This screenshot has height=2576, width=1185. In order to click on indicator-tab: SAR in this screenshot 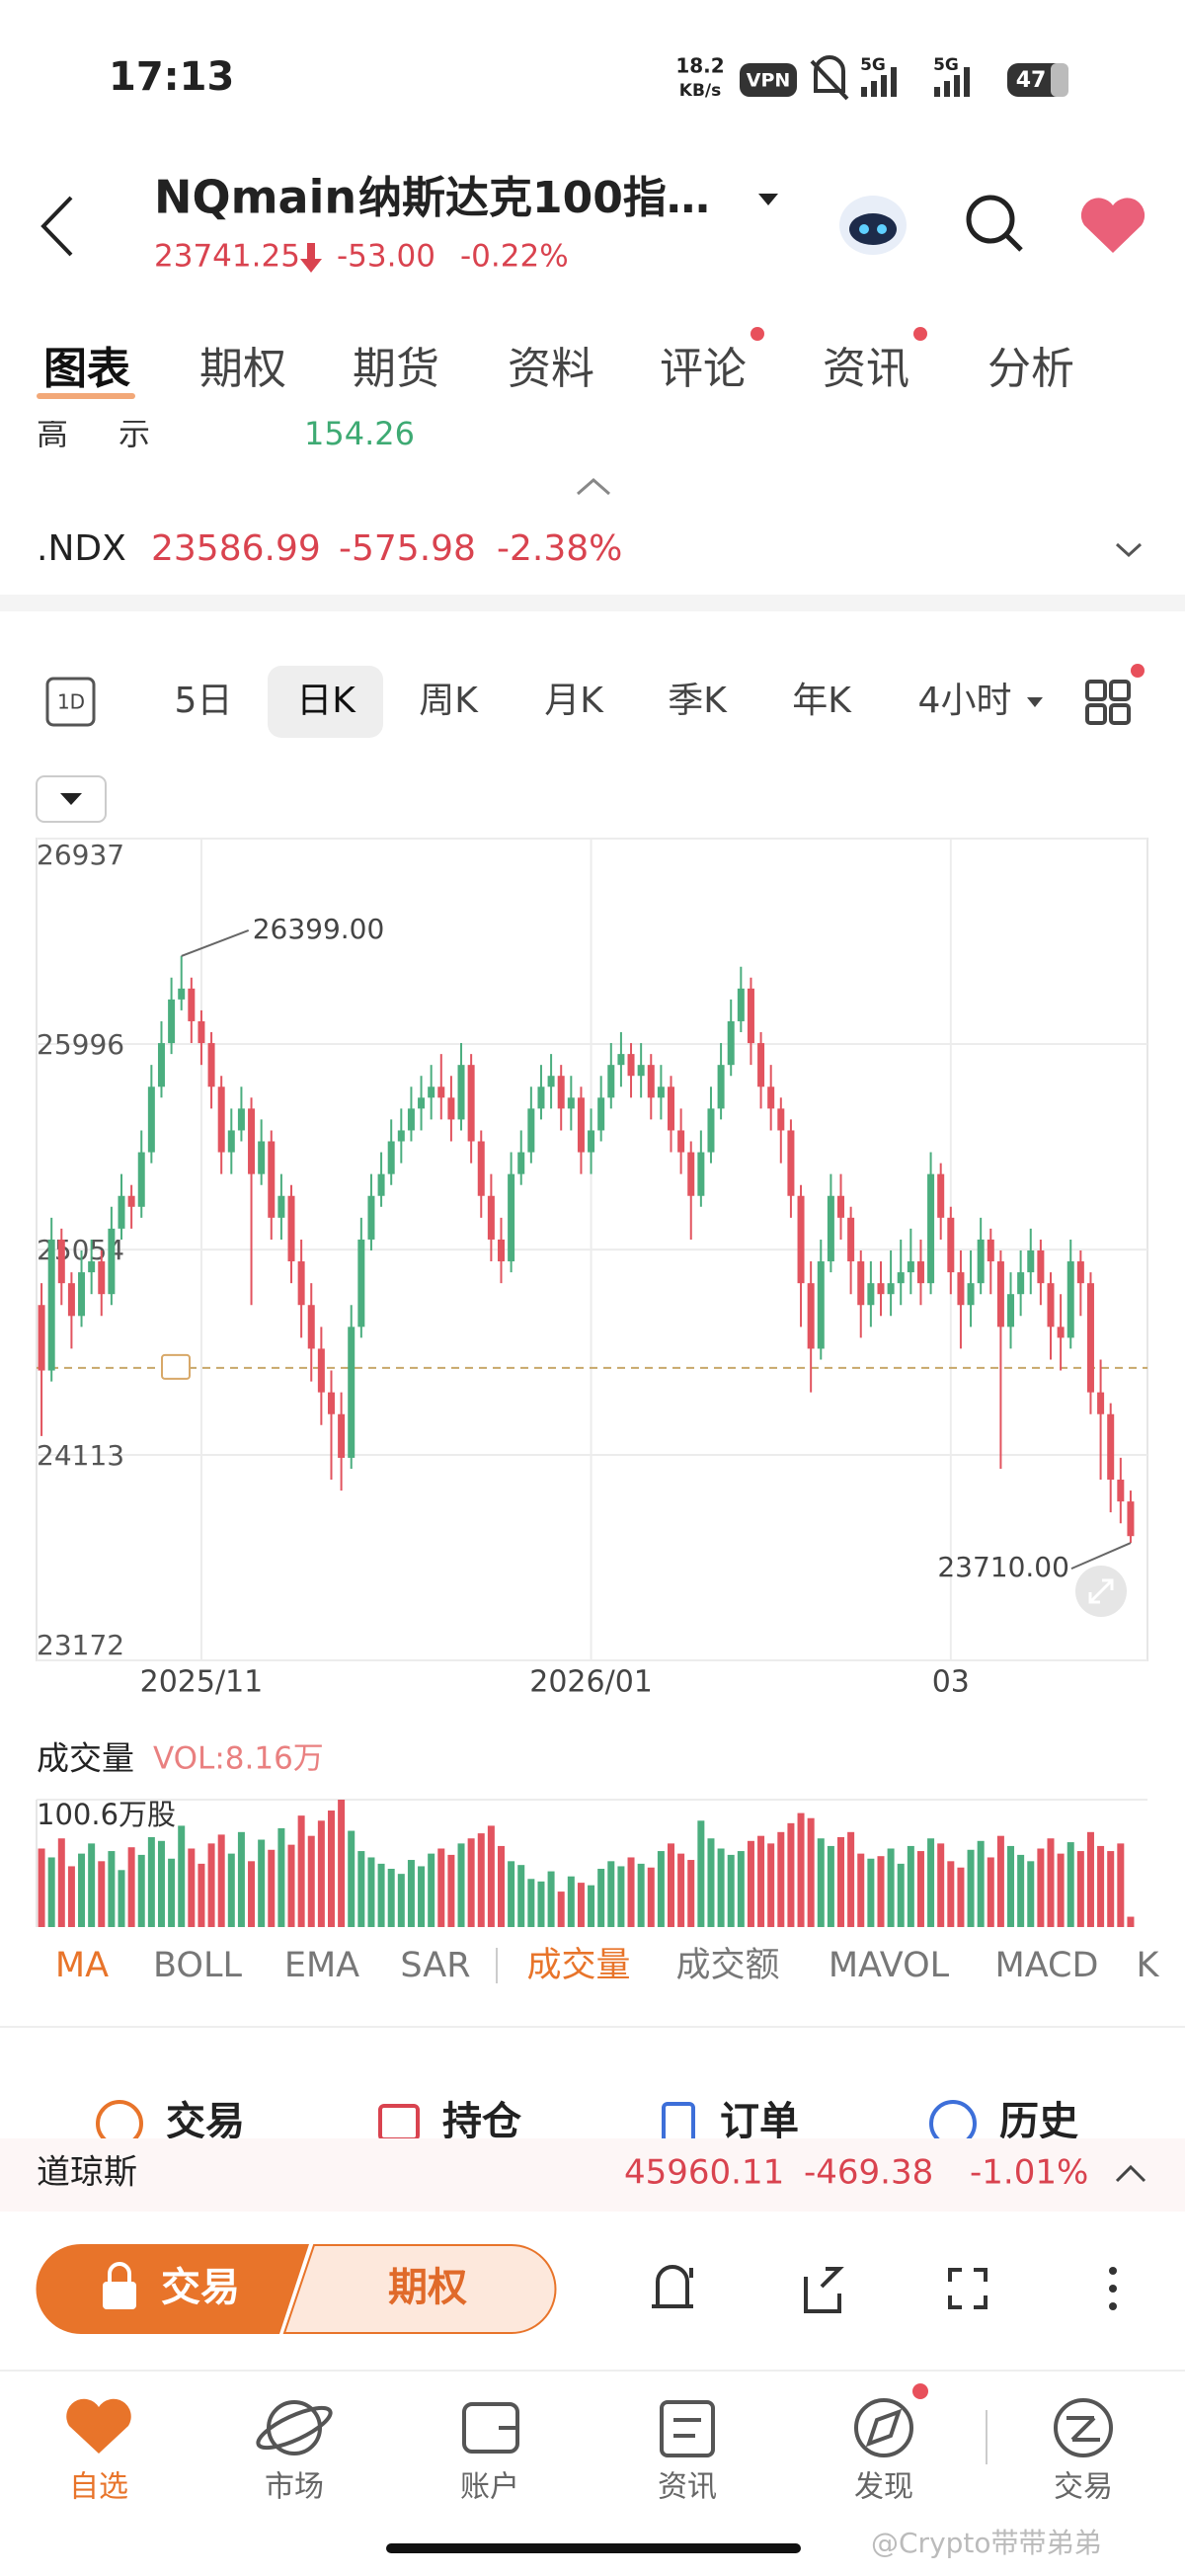, I will do `click(435, 1965)`.